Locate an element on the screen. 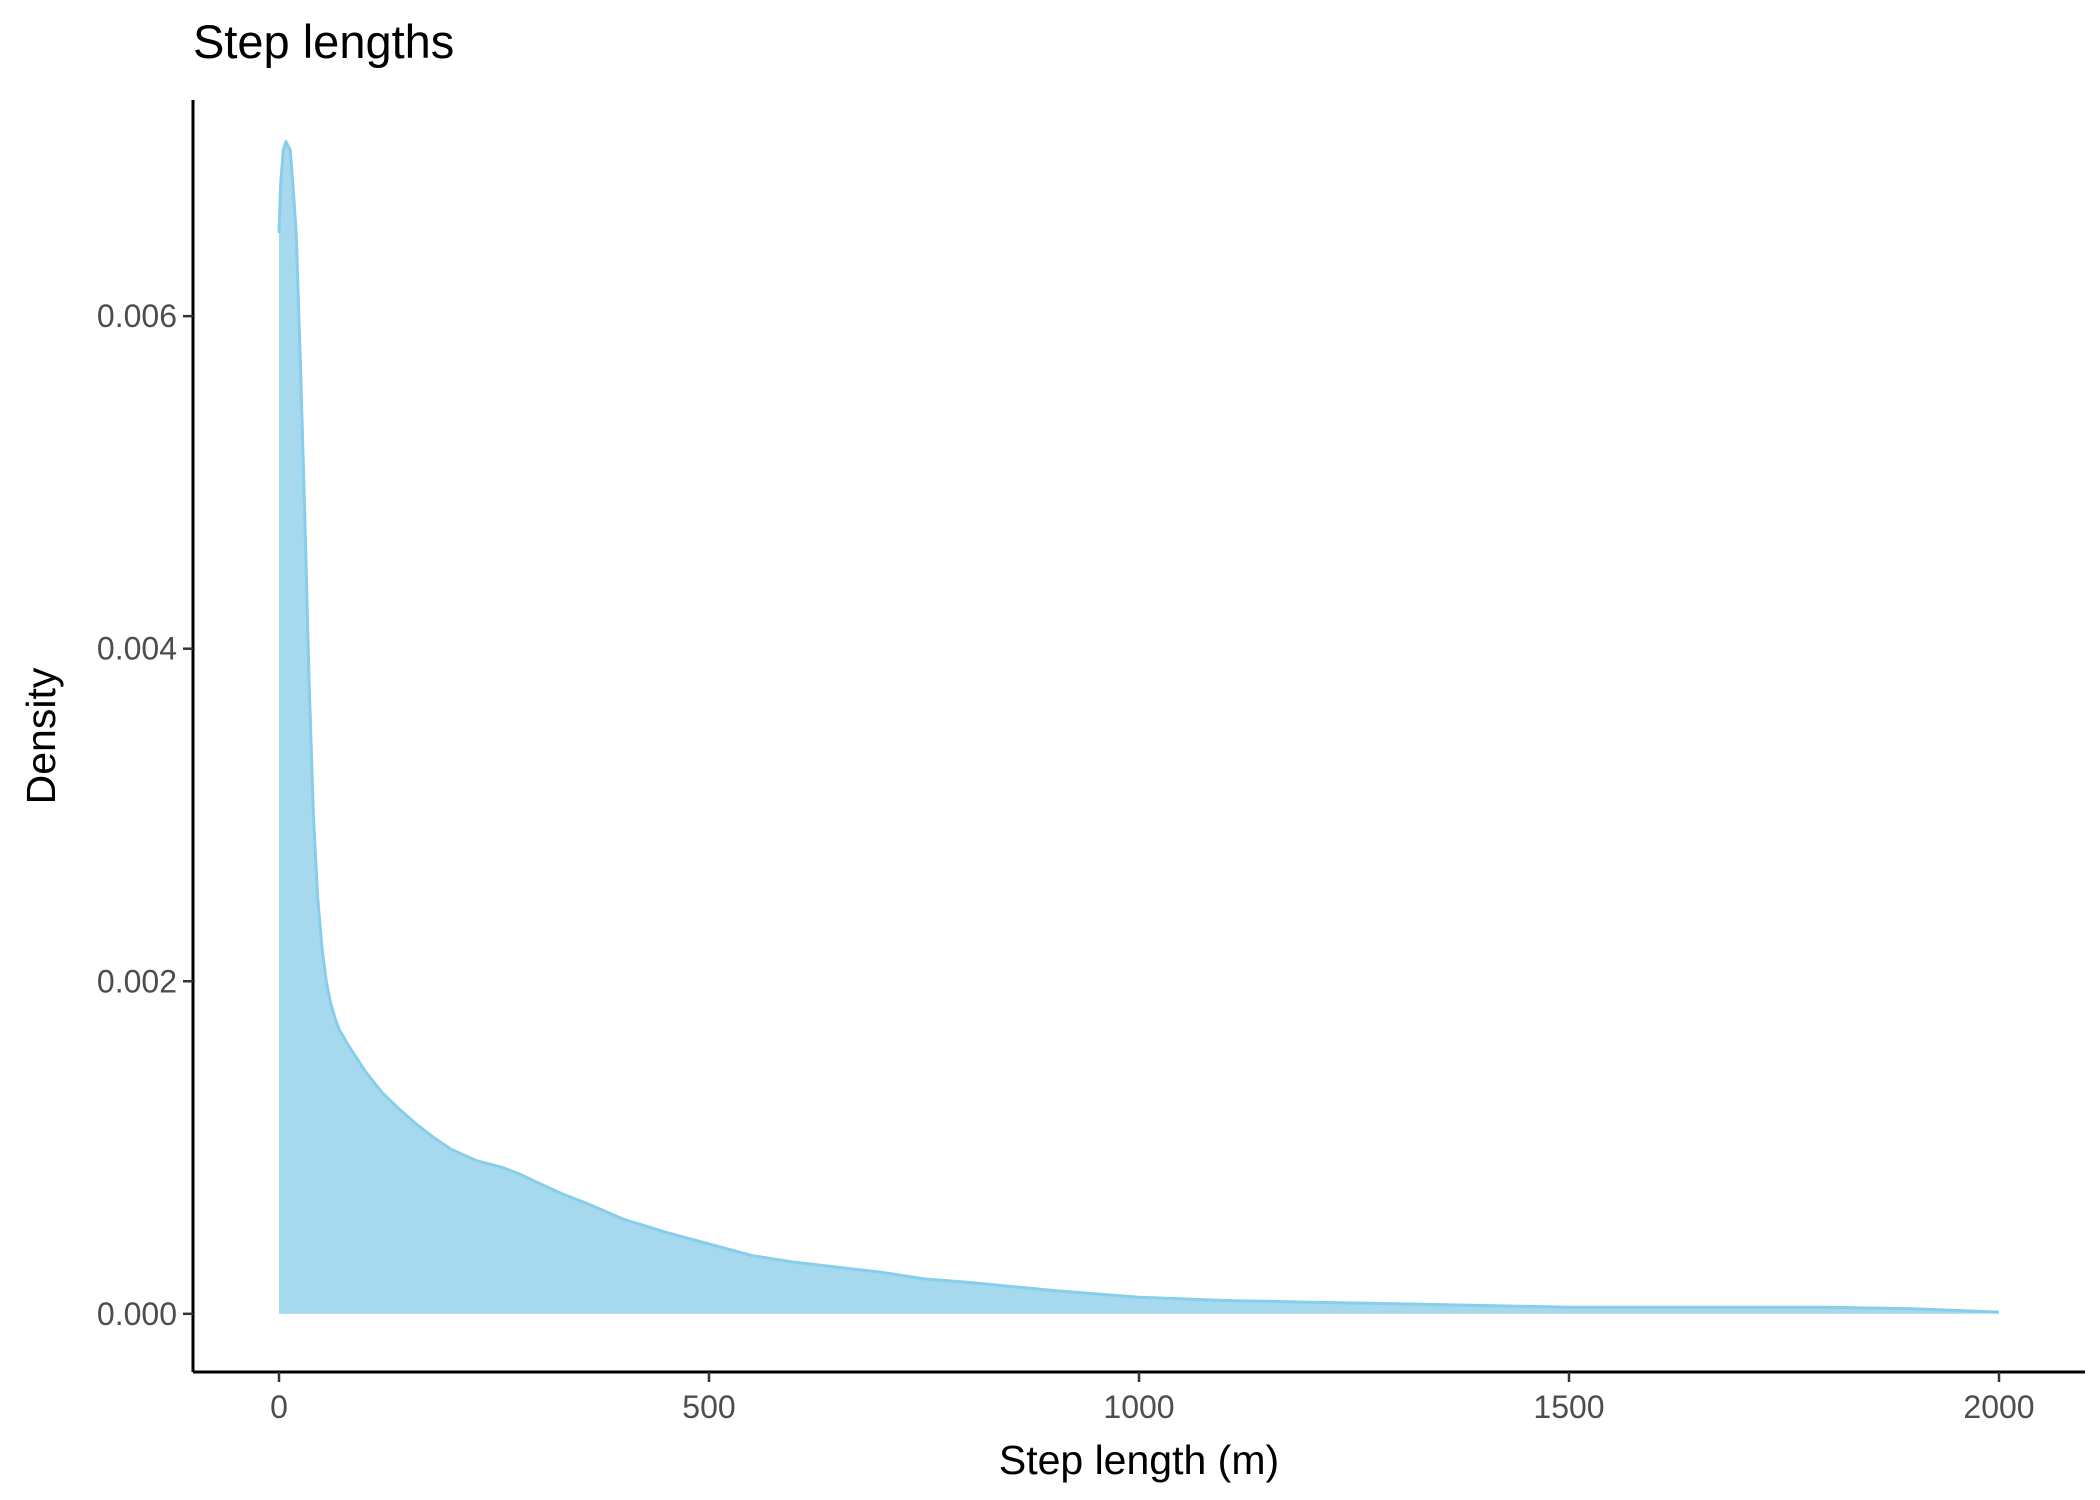  x-tick-label: 1000 is located at coordinates (1138, 1407).